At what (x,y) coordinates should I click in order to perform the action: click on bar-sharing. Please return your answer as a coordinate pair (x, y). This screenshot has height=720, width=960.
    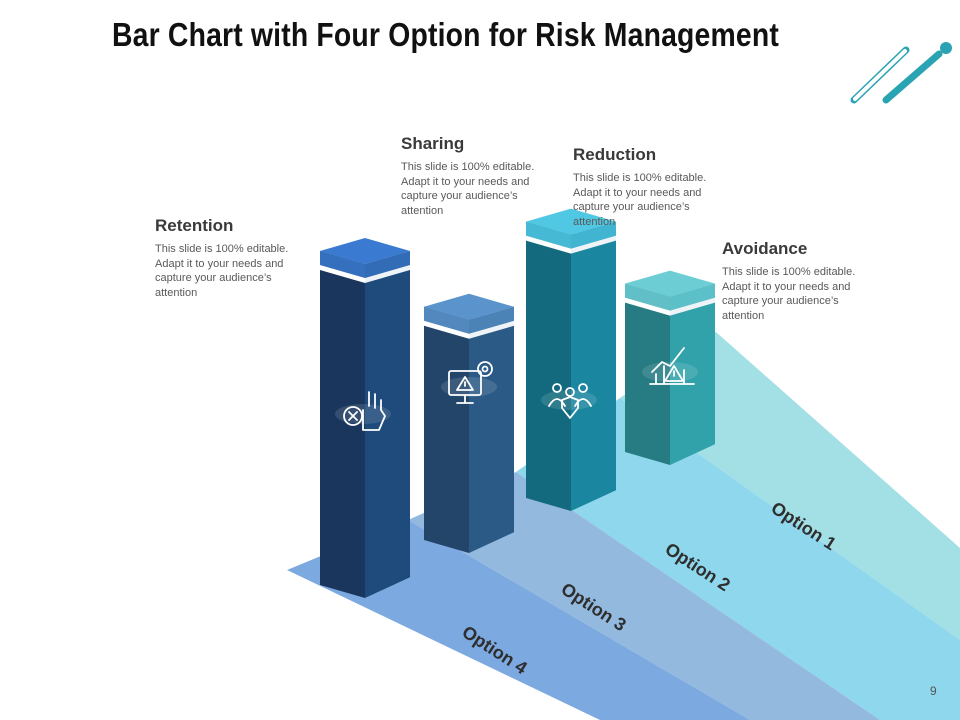
    Looking at the image, I should click on (469, 423).